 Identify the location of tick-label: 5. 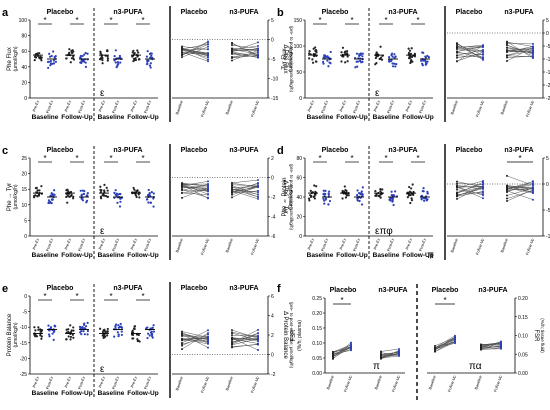
(547, 159).